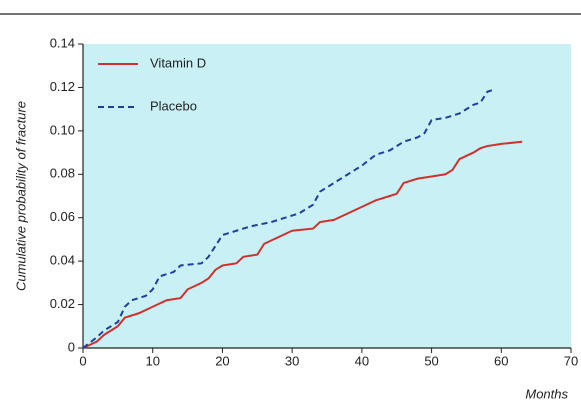 The image size is (581, 403). Describe the element at coordinates (71, 346) in the screenshot. I see `y-tick-label: 0` at that location.